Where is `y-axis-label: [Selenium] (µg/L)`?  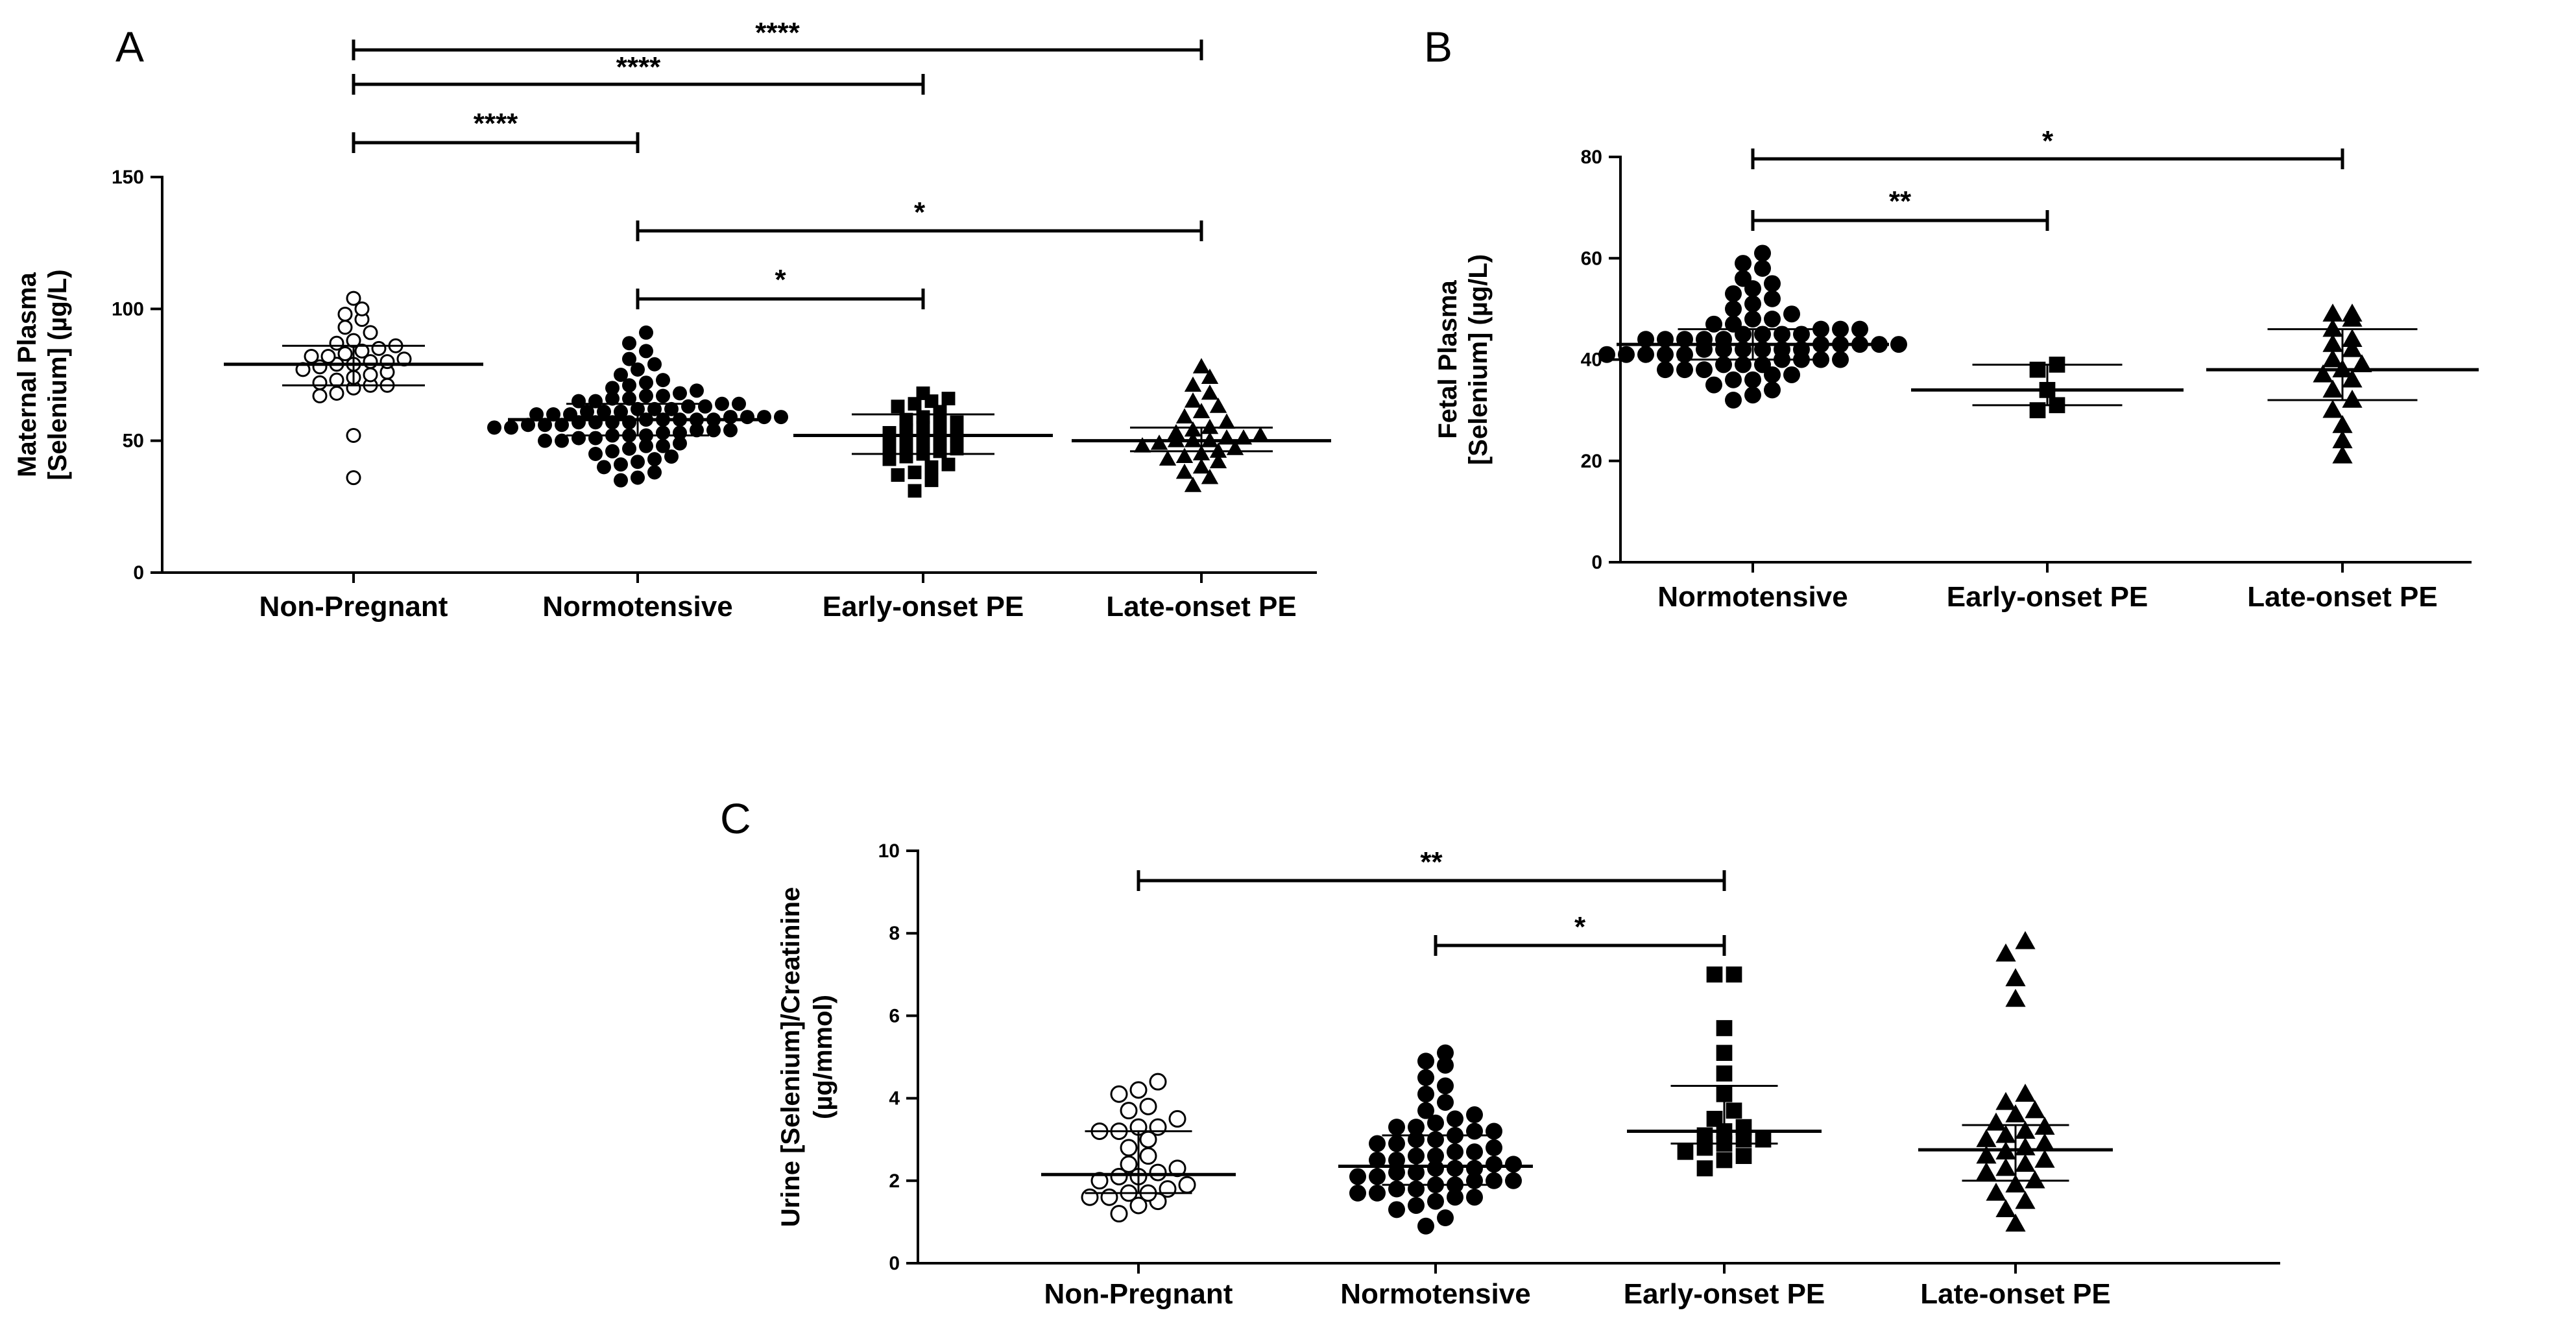
y-axis-label: [Selenium] (µg/L) is located at coordinates (57, 374).